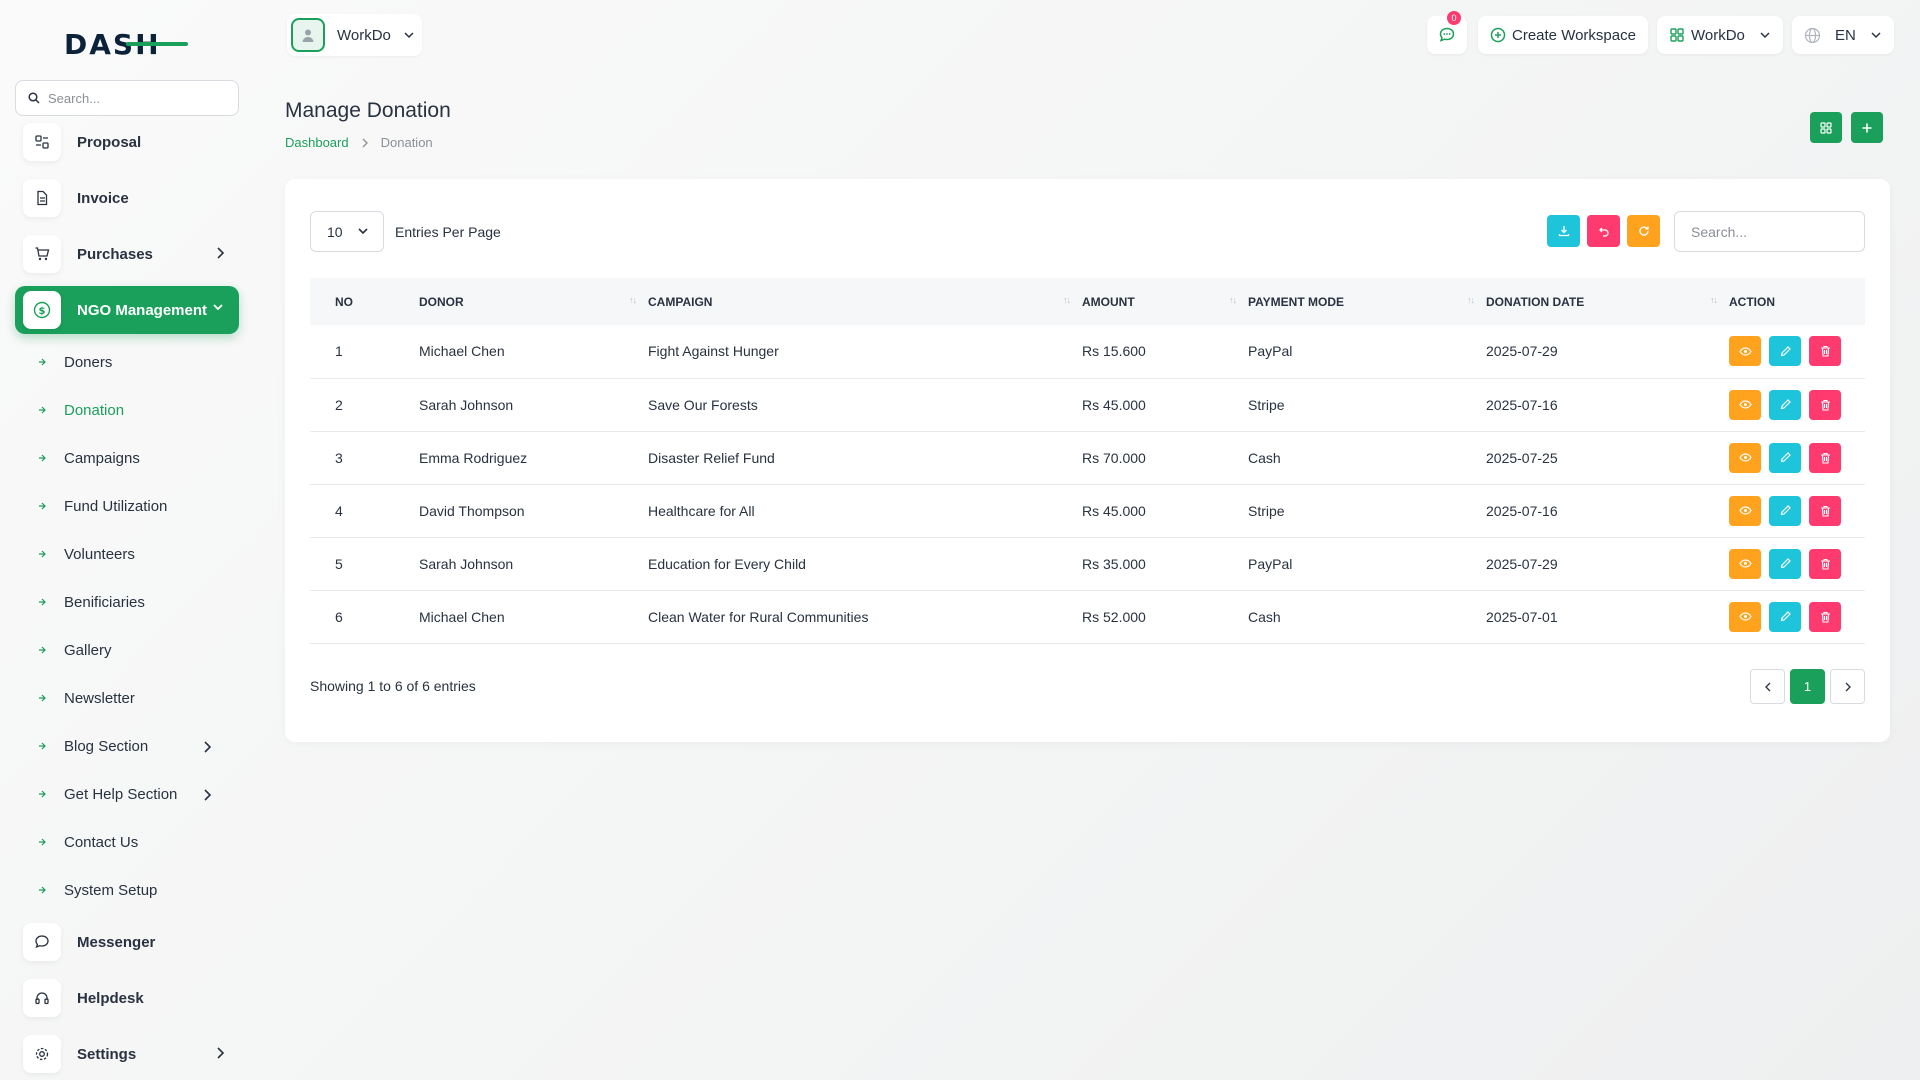 This screenshot has width=1920, height=1080. I want to click on language-selector: EN, so click(1843, 35).